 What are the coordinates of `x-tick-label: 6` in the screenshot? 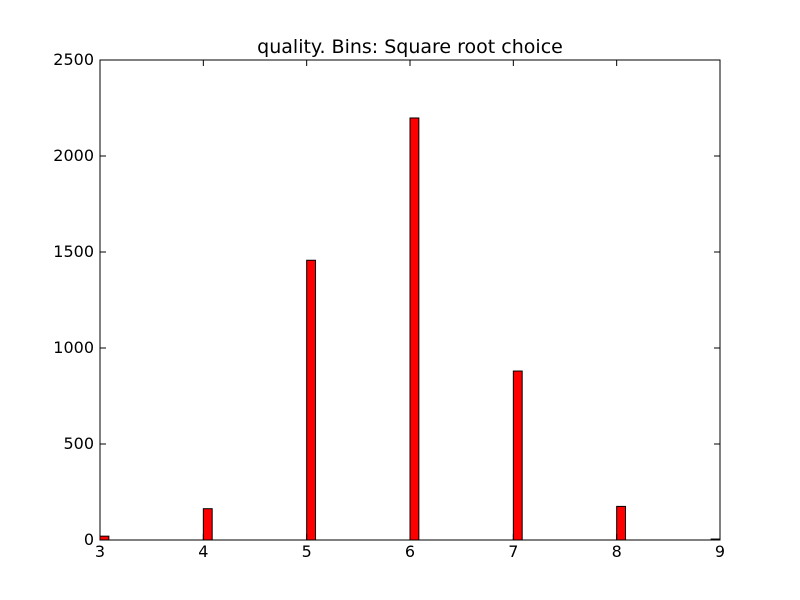 It's located at (410, 551).